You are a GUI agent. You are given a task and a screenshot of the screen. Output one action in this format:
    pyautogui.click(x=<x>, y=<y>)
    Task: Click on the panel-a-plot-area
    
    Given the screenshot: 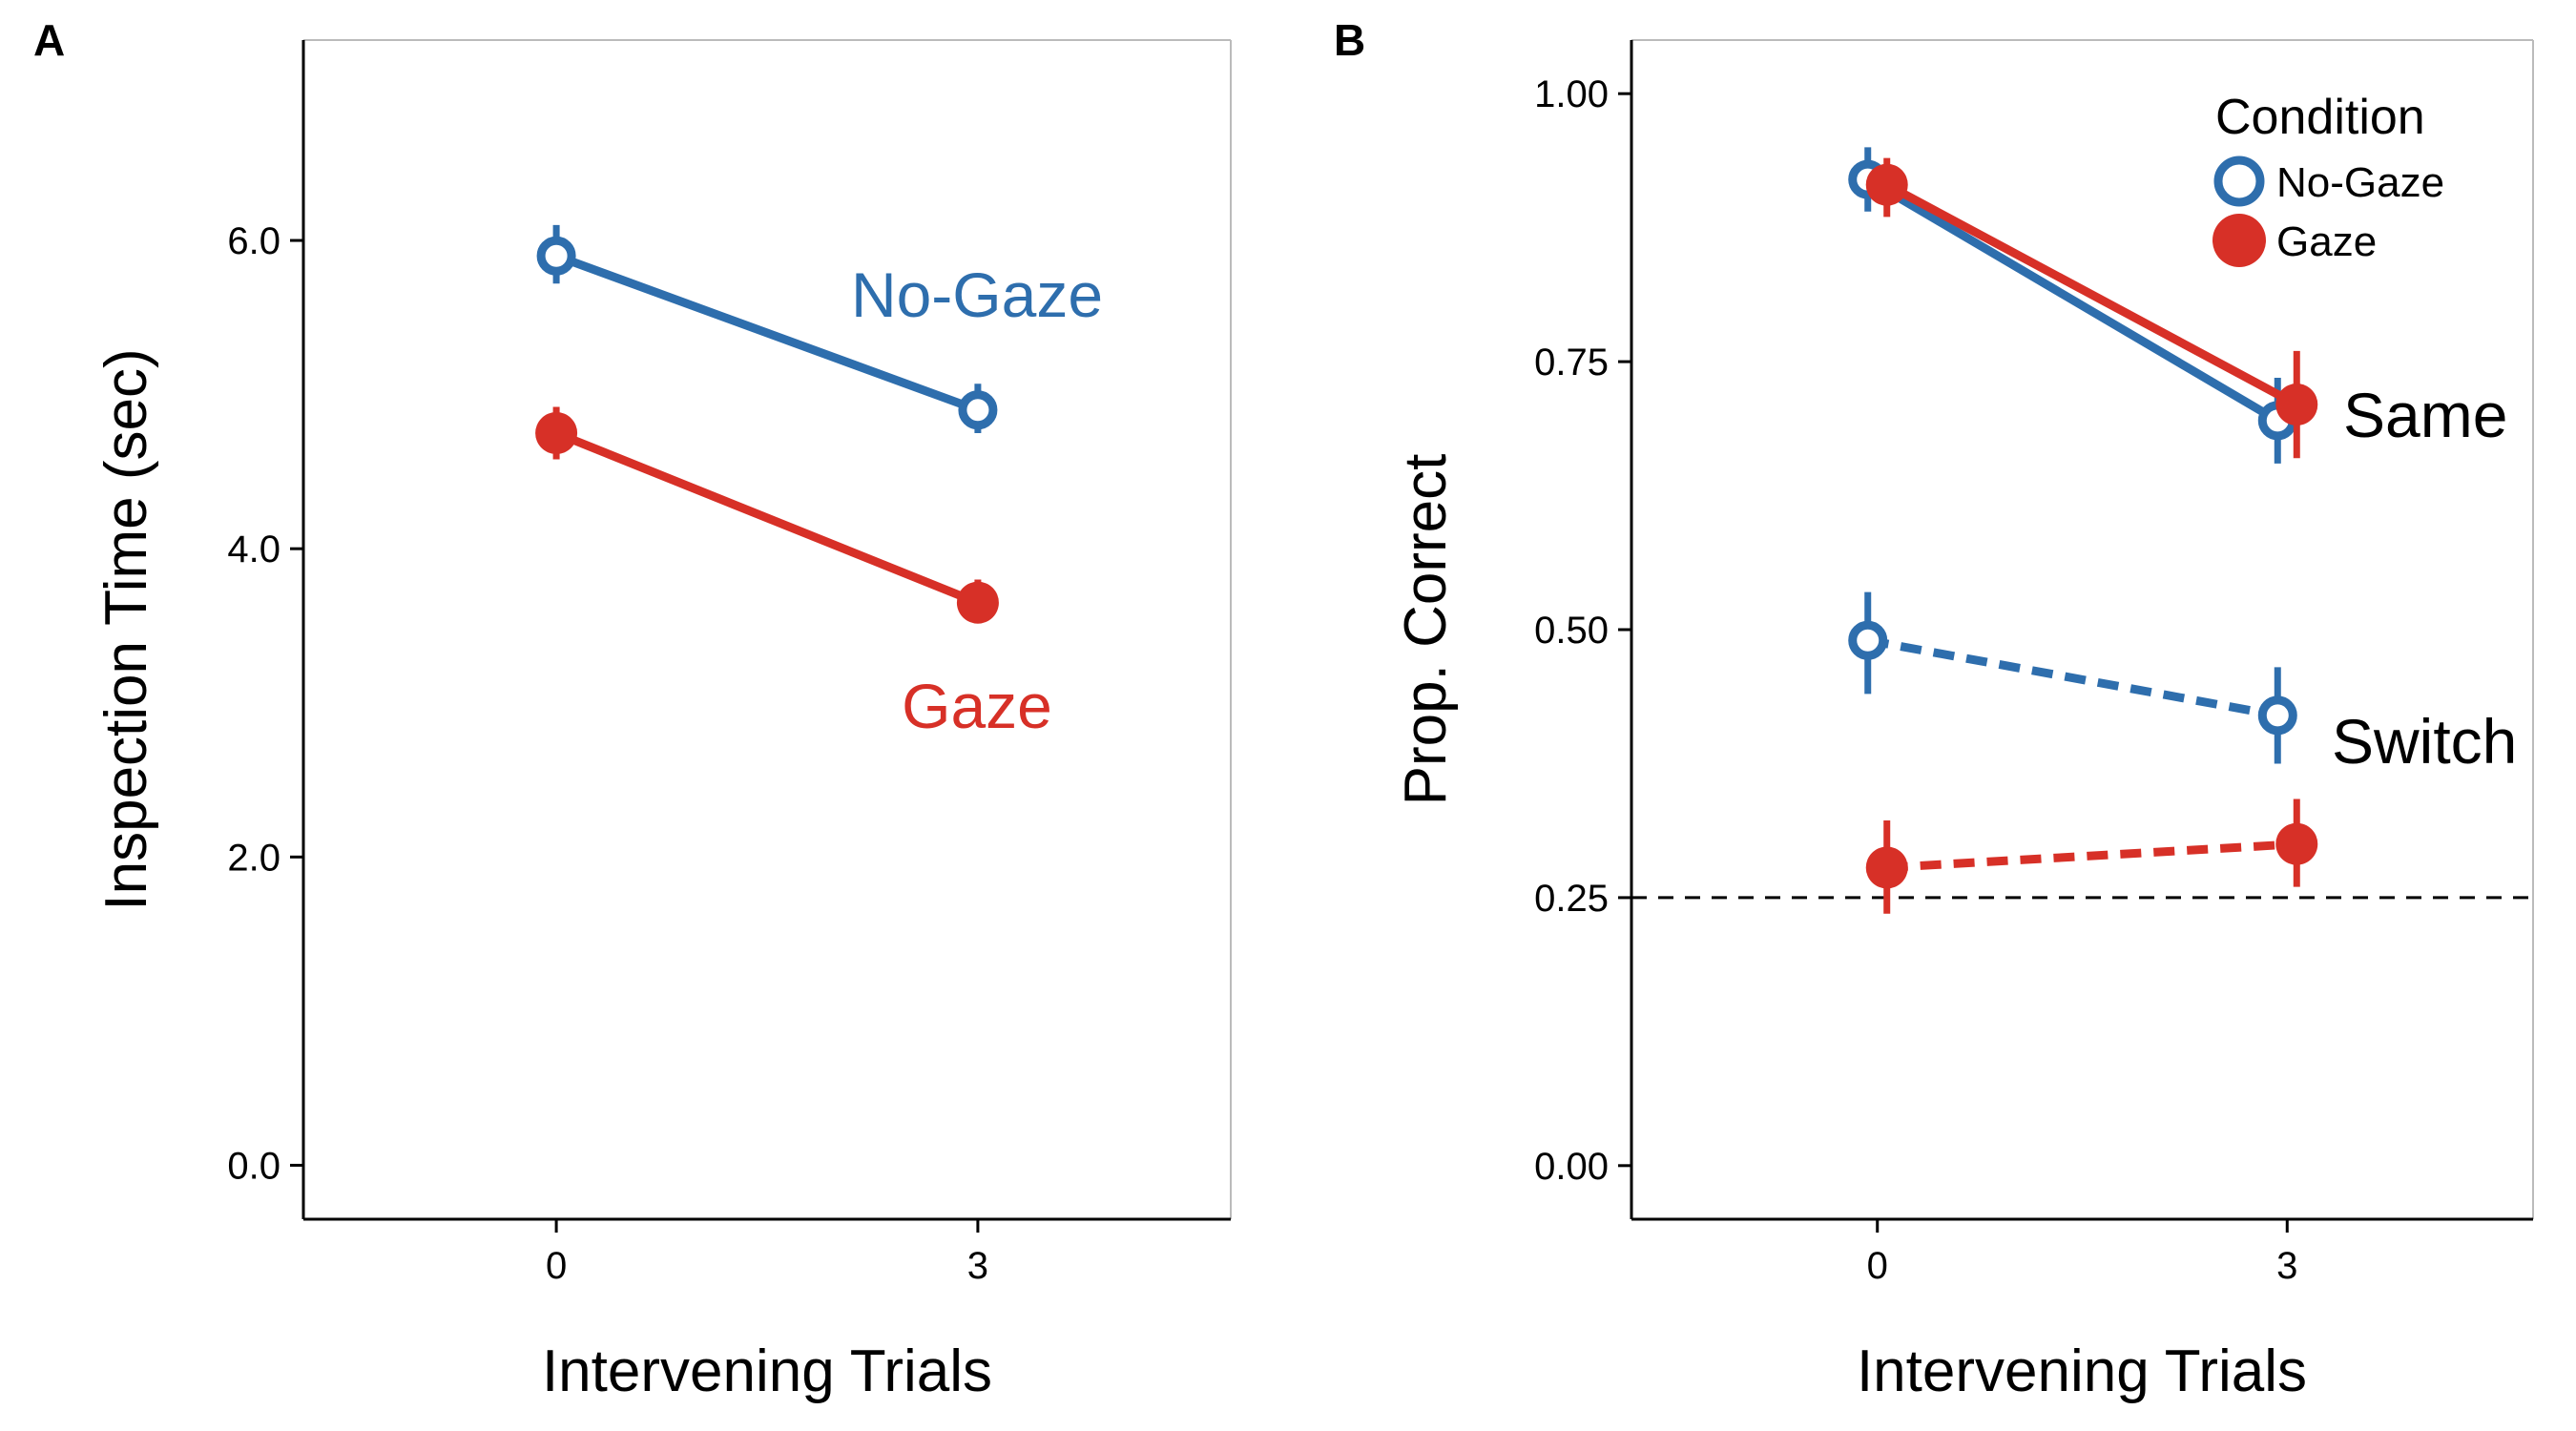 What is the action you would take?
    pyautogui.click(x=767, y=424)
    